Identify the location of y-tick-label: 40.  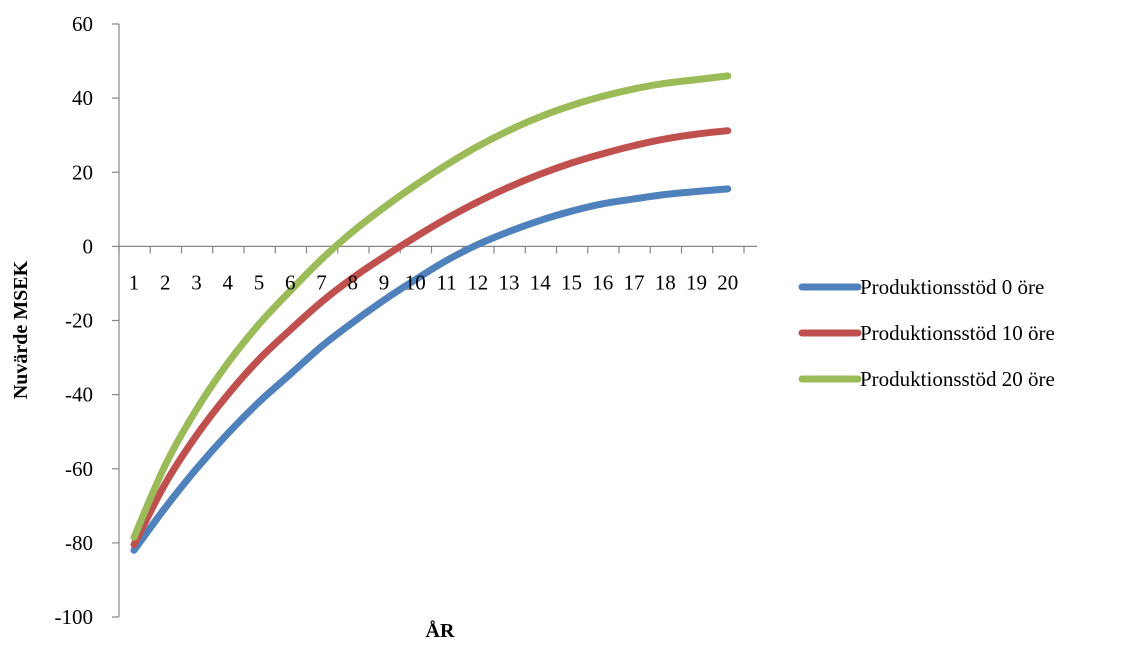
(82, 98).